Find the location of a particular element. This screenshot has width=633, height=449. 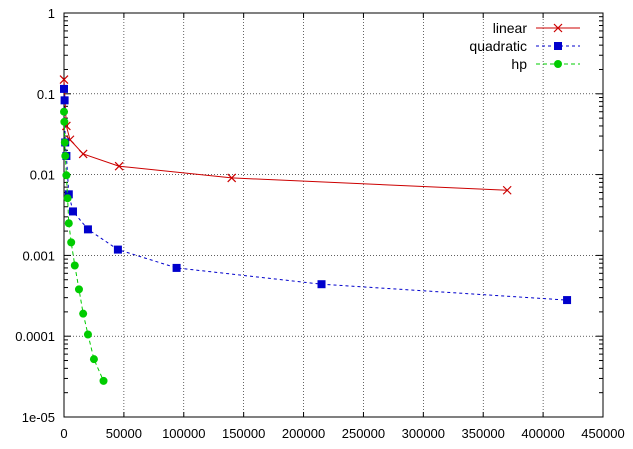

series-line-hp is located at coordinates (83, 246).